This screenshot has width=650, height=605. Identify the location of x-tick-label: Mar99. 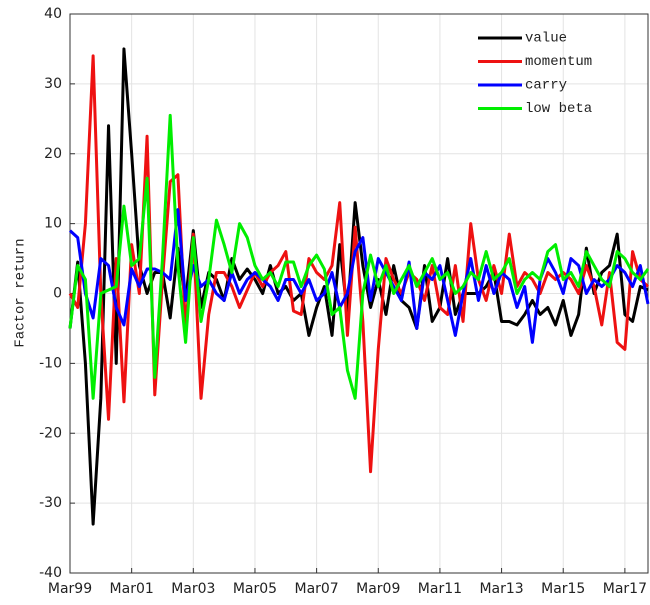
(70, 589).